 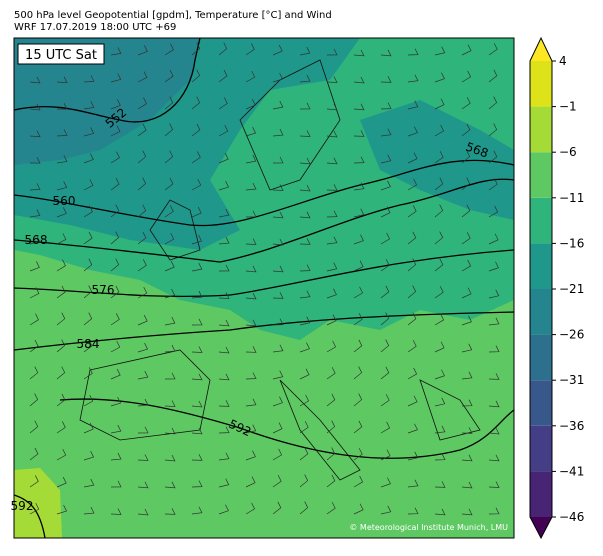 I want to click on tick-label: 4, so click(x=563, y=61).